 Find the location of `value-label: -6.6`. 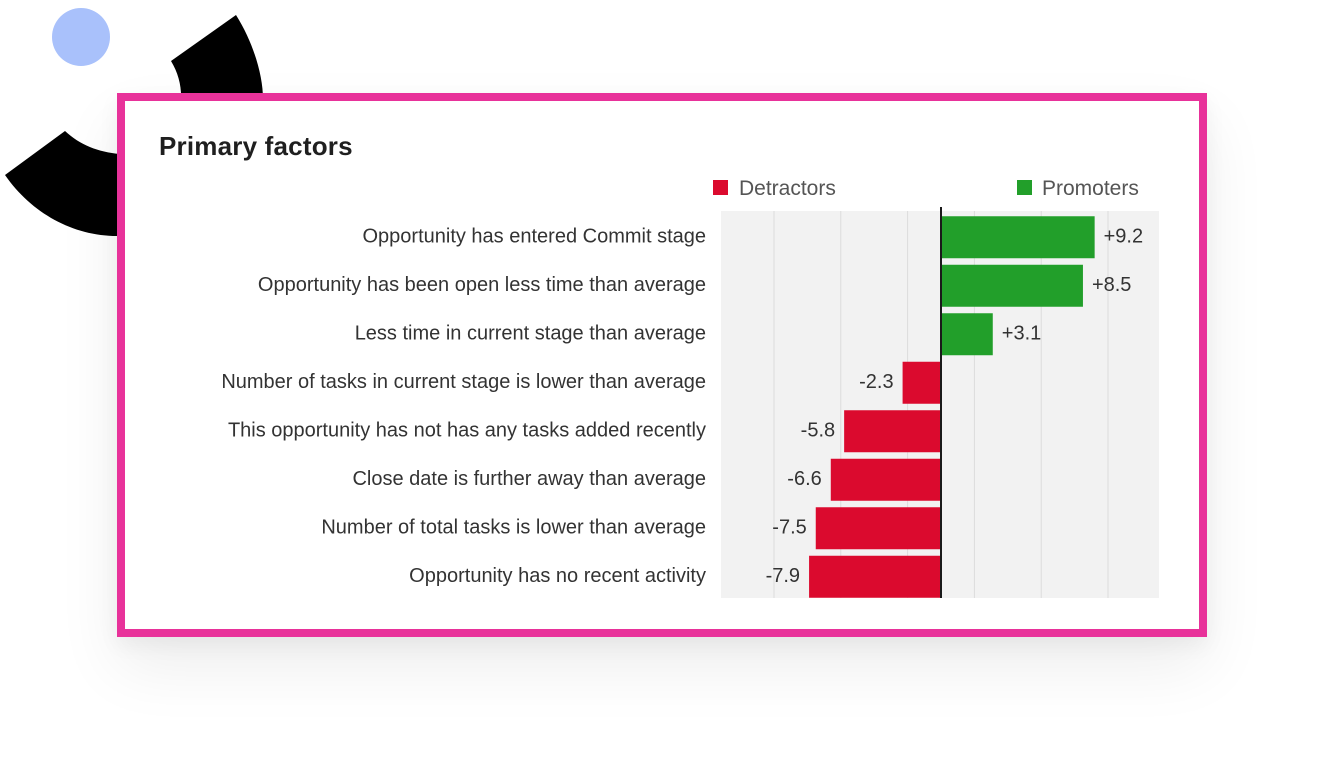

value-label: -6.6 is located at coordinates (804, 479).